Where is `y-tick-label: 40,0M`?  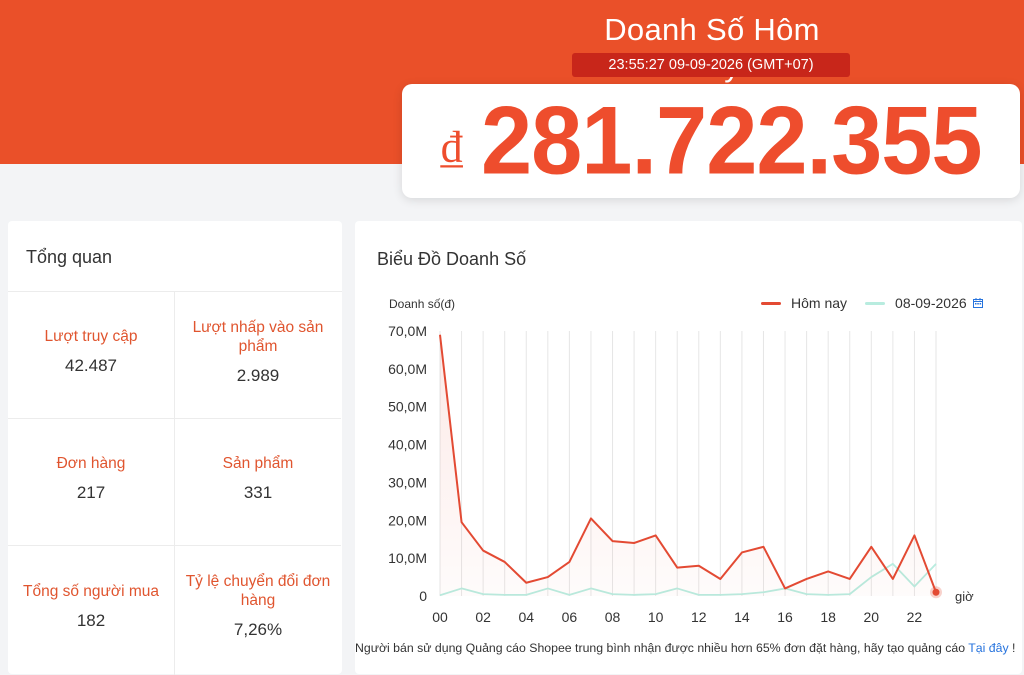 y-tick-label: 40,0M is located at coordinates (407, 445).